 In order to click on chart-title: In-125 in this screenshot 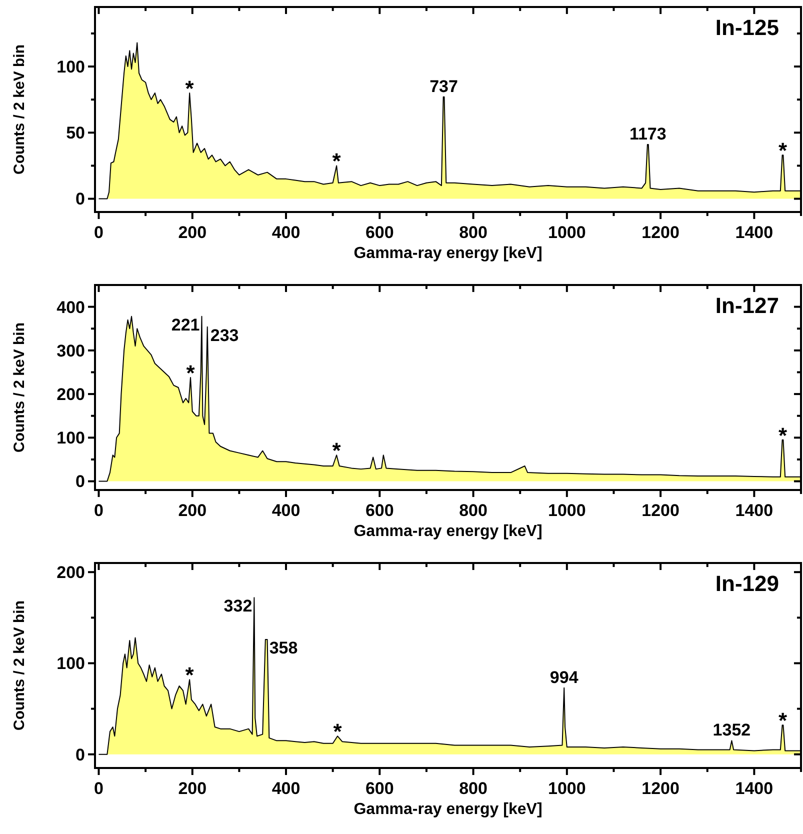, I will do `click(747, 27)`.